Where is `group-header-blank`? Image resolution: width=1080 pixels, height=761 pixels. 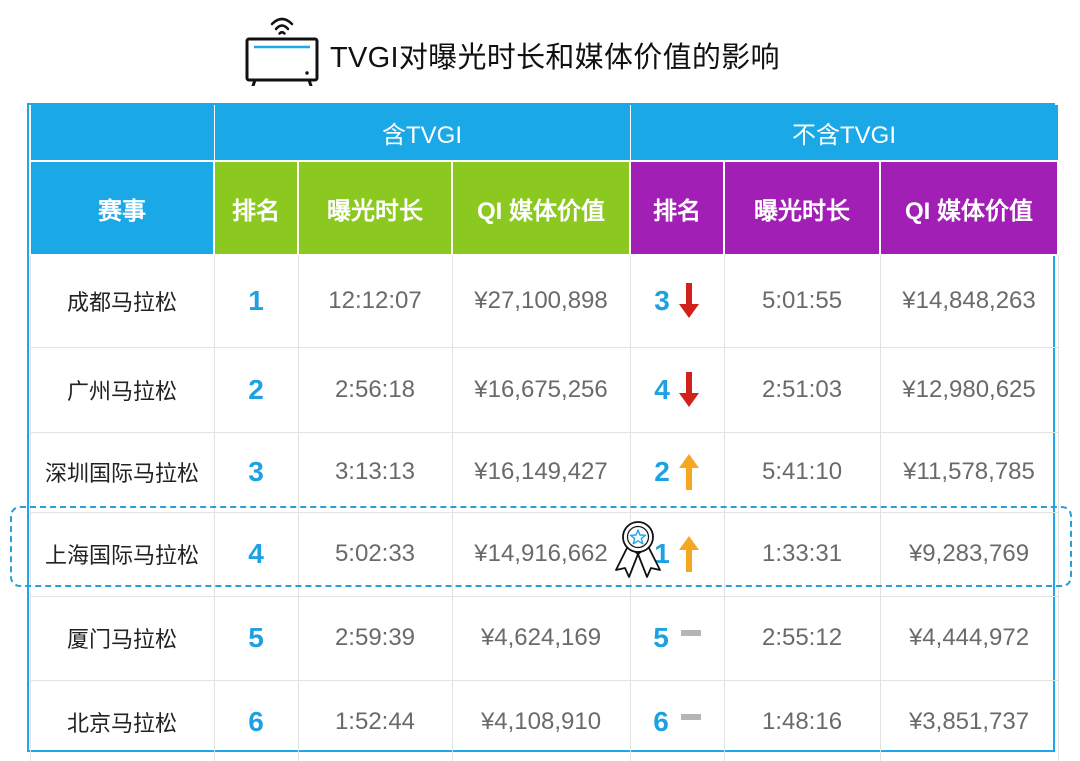 group-header-blank is located at coordinates (122, 133).